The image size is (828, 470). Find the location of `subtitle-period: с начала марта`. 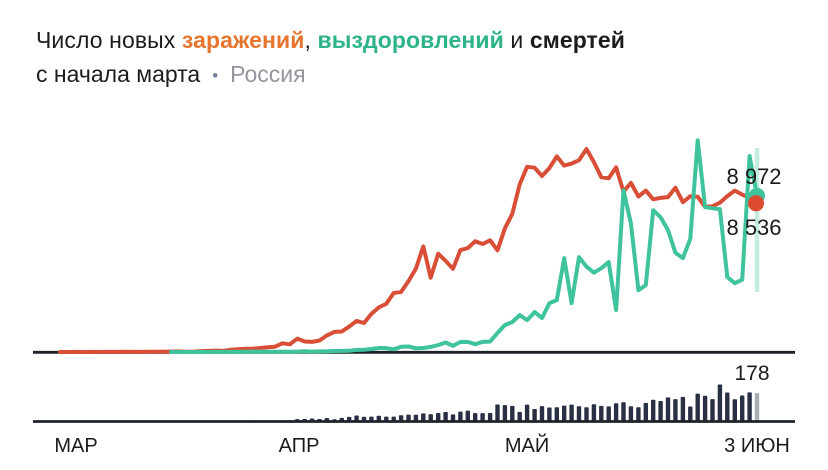

subtitle-period: с начала марта is located at coordinates (118, 74).